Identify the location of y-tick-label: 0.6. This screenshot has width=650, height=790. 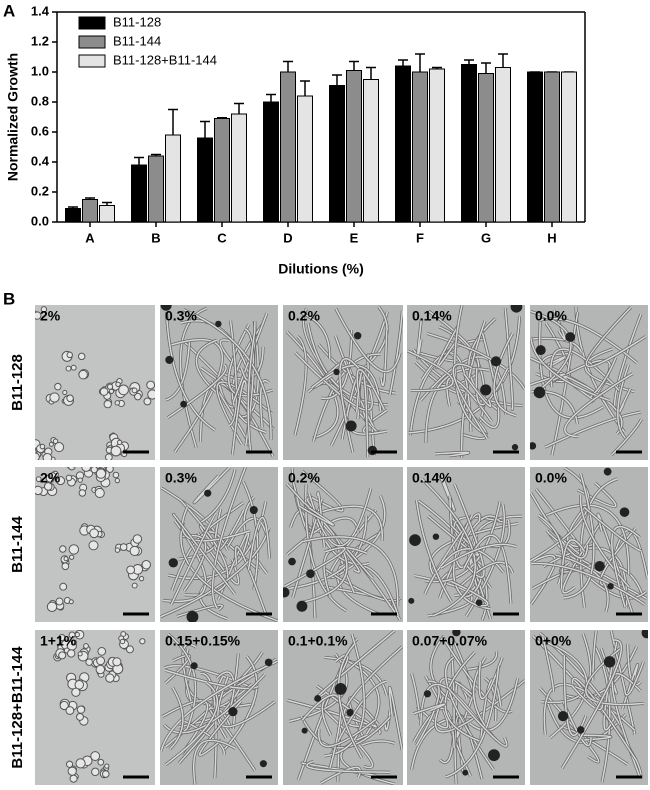
(40, 130).